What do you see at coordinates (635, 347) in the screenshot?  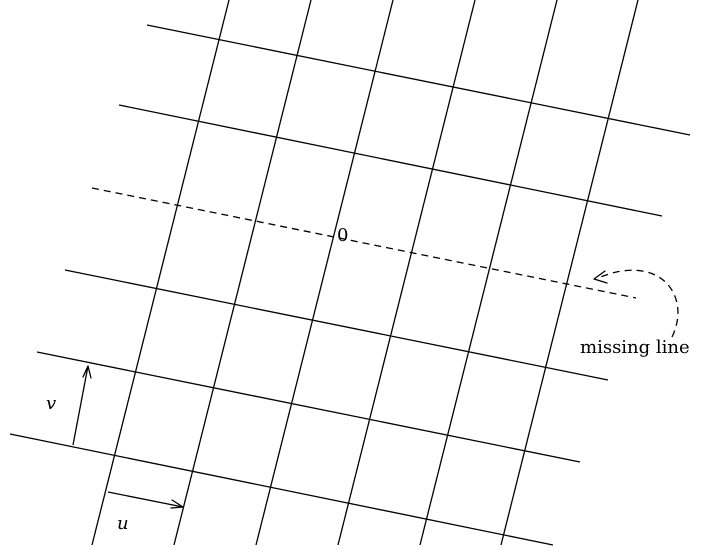 I see `missing-line-label: missing line` at bounding box center [635, 347].